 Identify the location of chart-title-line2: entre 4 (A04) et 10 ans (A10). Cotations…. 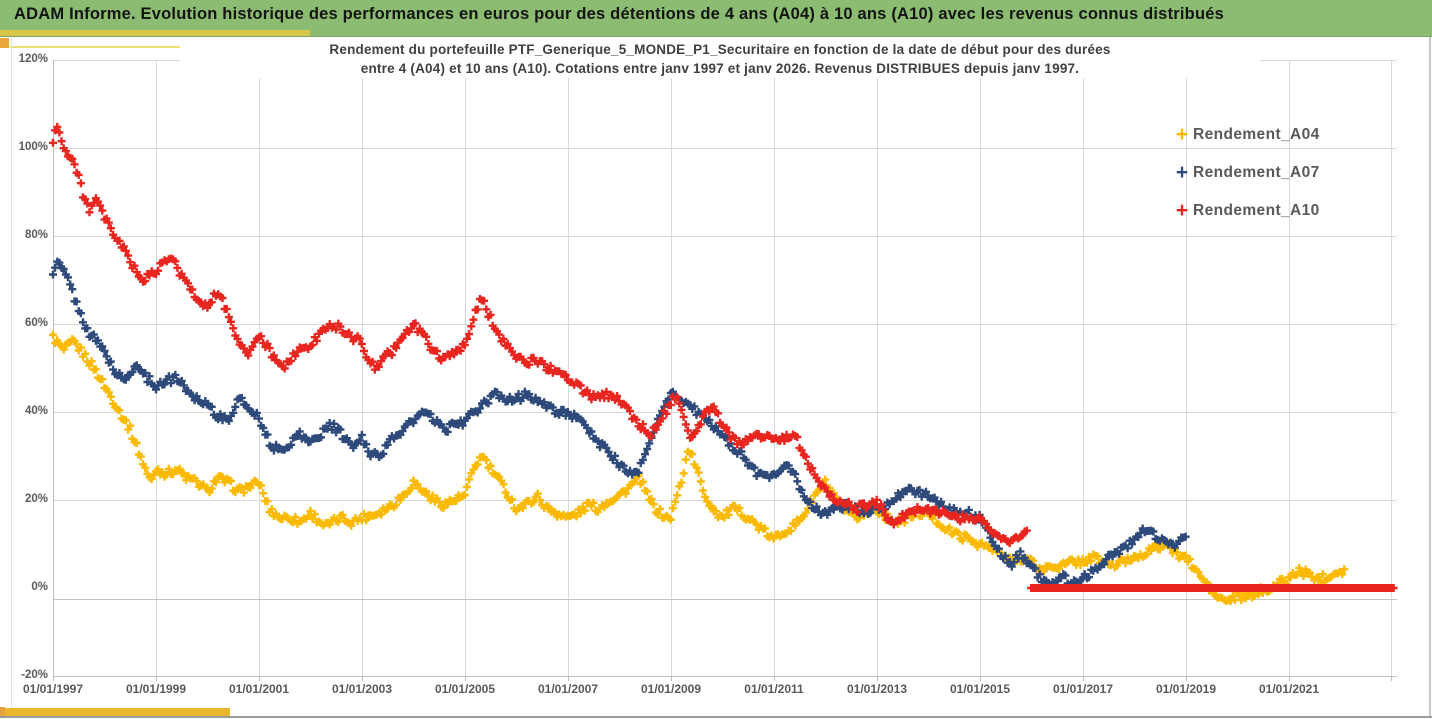
(720, 68).